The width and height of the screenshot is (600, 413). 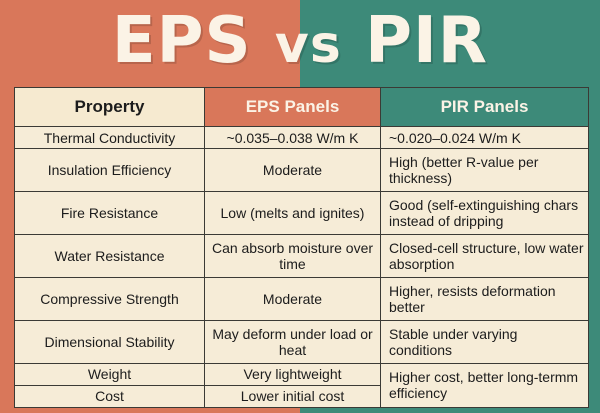 I want to click on pir-cell: High (better R-value per thickness), so click(x=484, y=170).